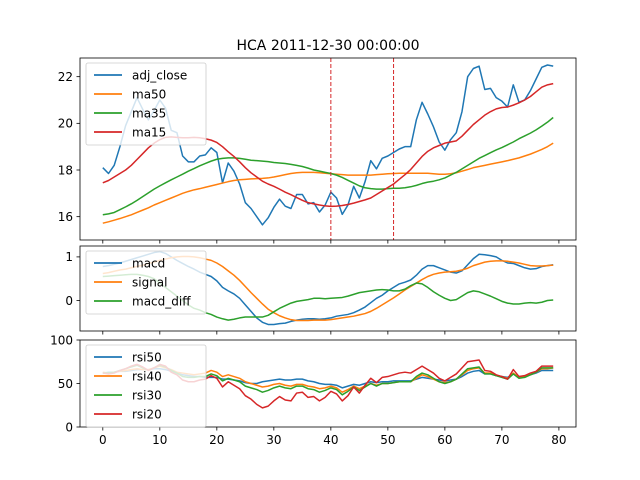 The image size is (640, 480). What do you see at coordinates (65, 384) in the screenshot?
I see `rsi-ytick-label: 50` at bounding box center [65, 384].